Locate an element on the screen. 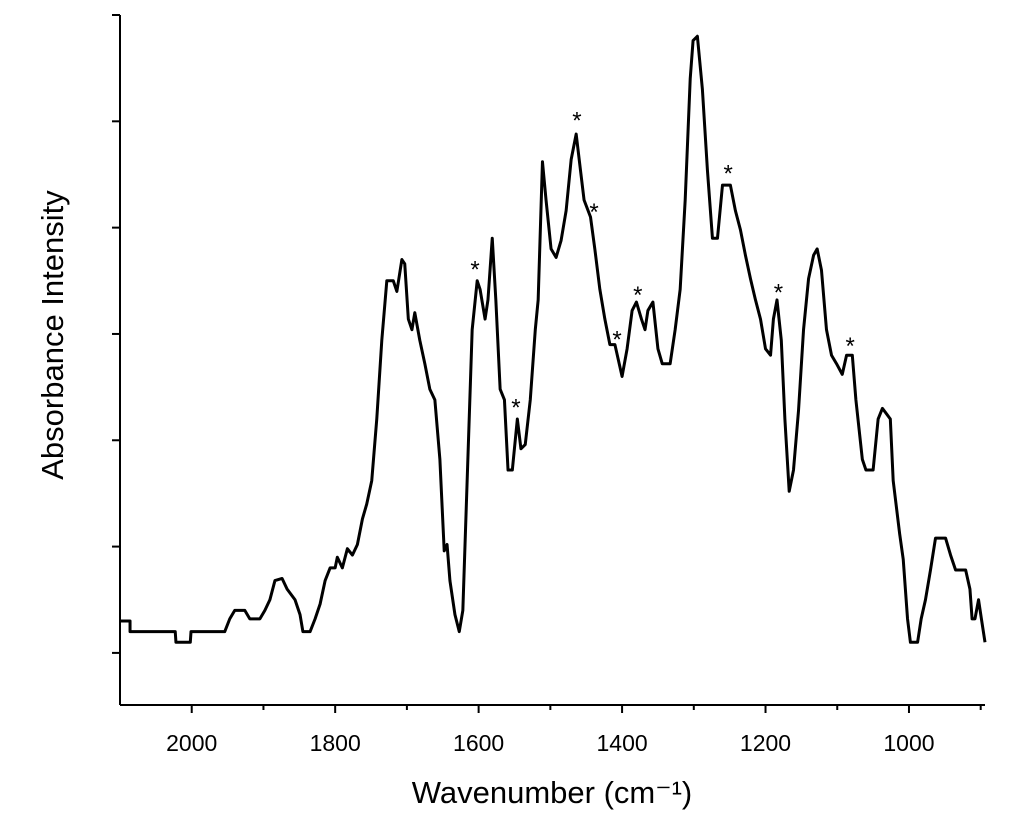 The width and height of the screenshot is (1031, 817). x-axis-title: Wavenumber (cm⁻¹) is located at coordinates (552, 792).